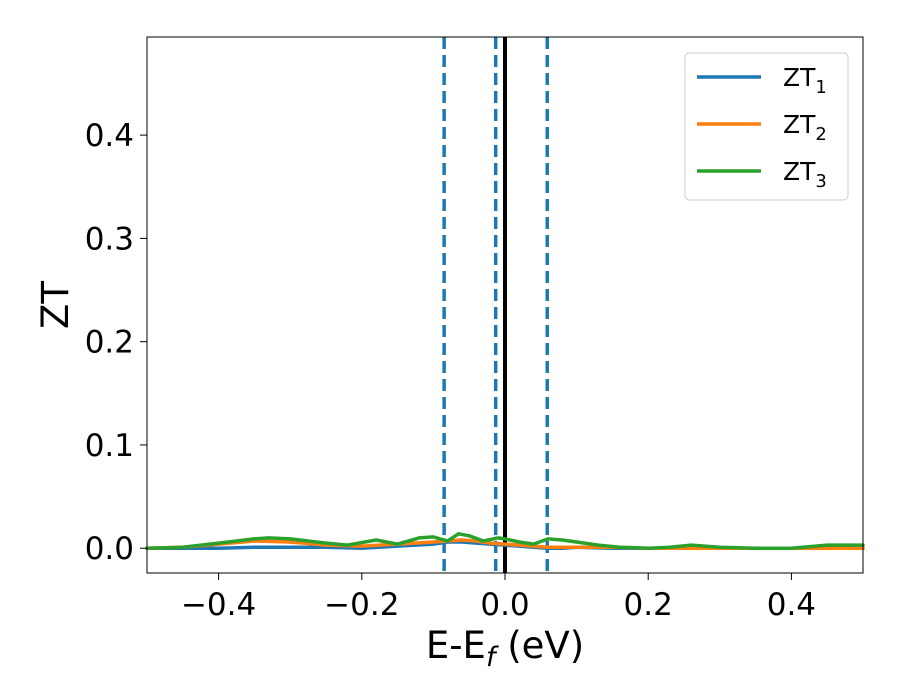  Describe the element at coordinates (109, 239) in the screenshot. I see `y-tick-label: 0.3` at that location.